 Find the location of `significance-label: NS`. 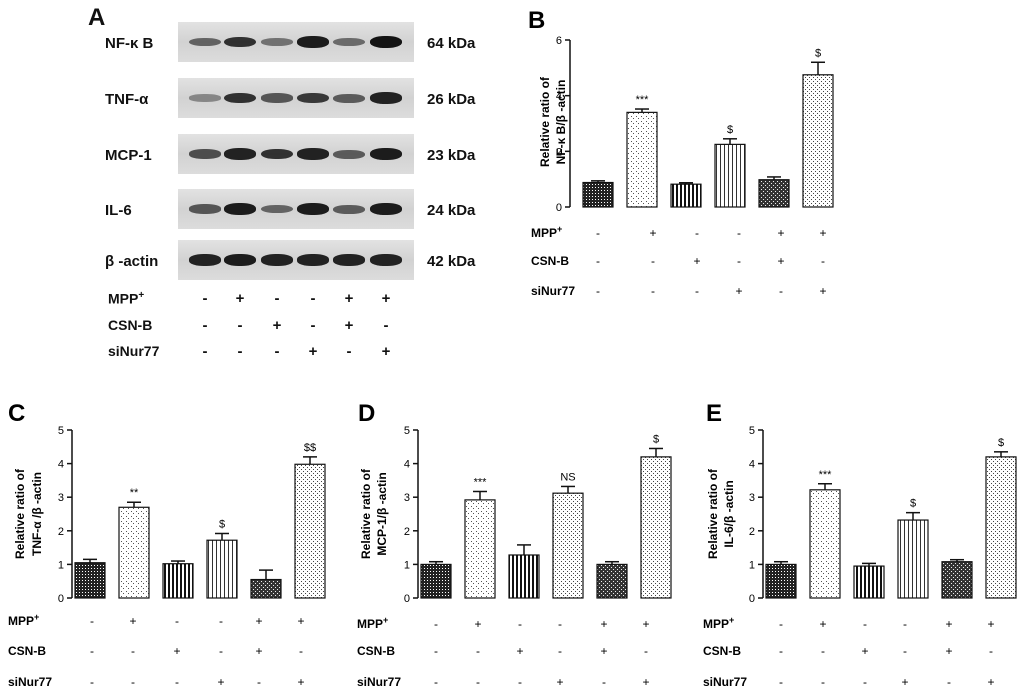

significance-label: NS is located at coordinates (567, 477).